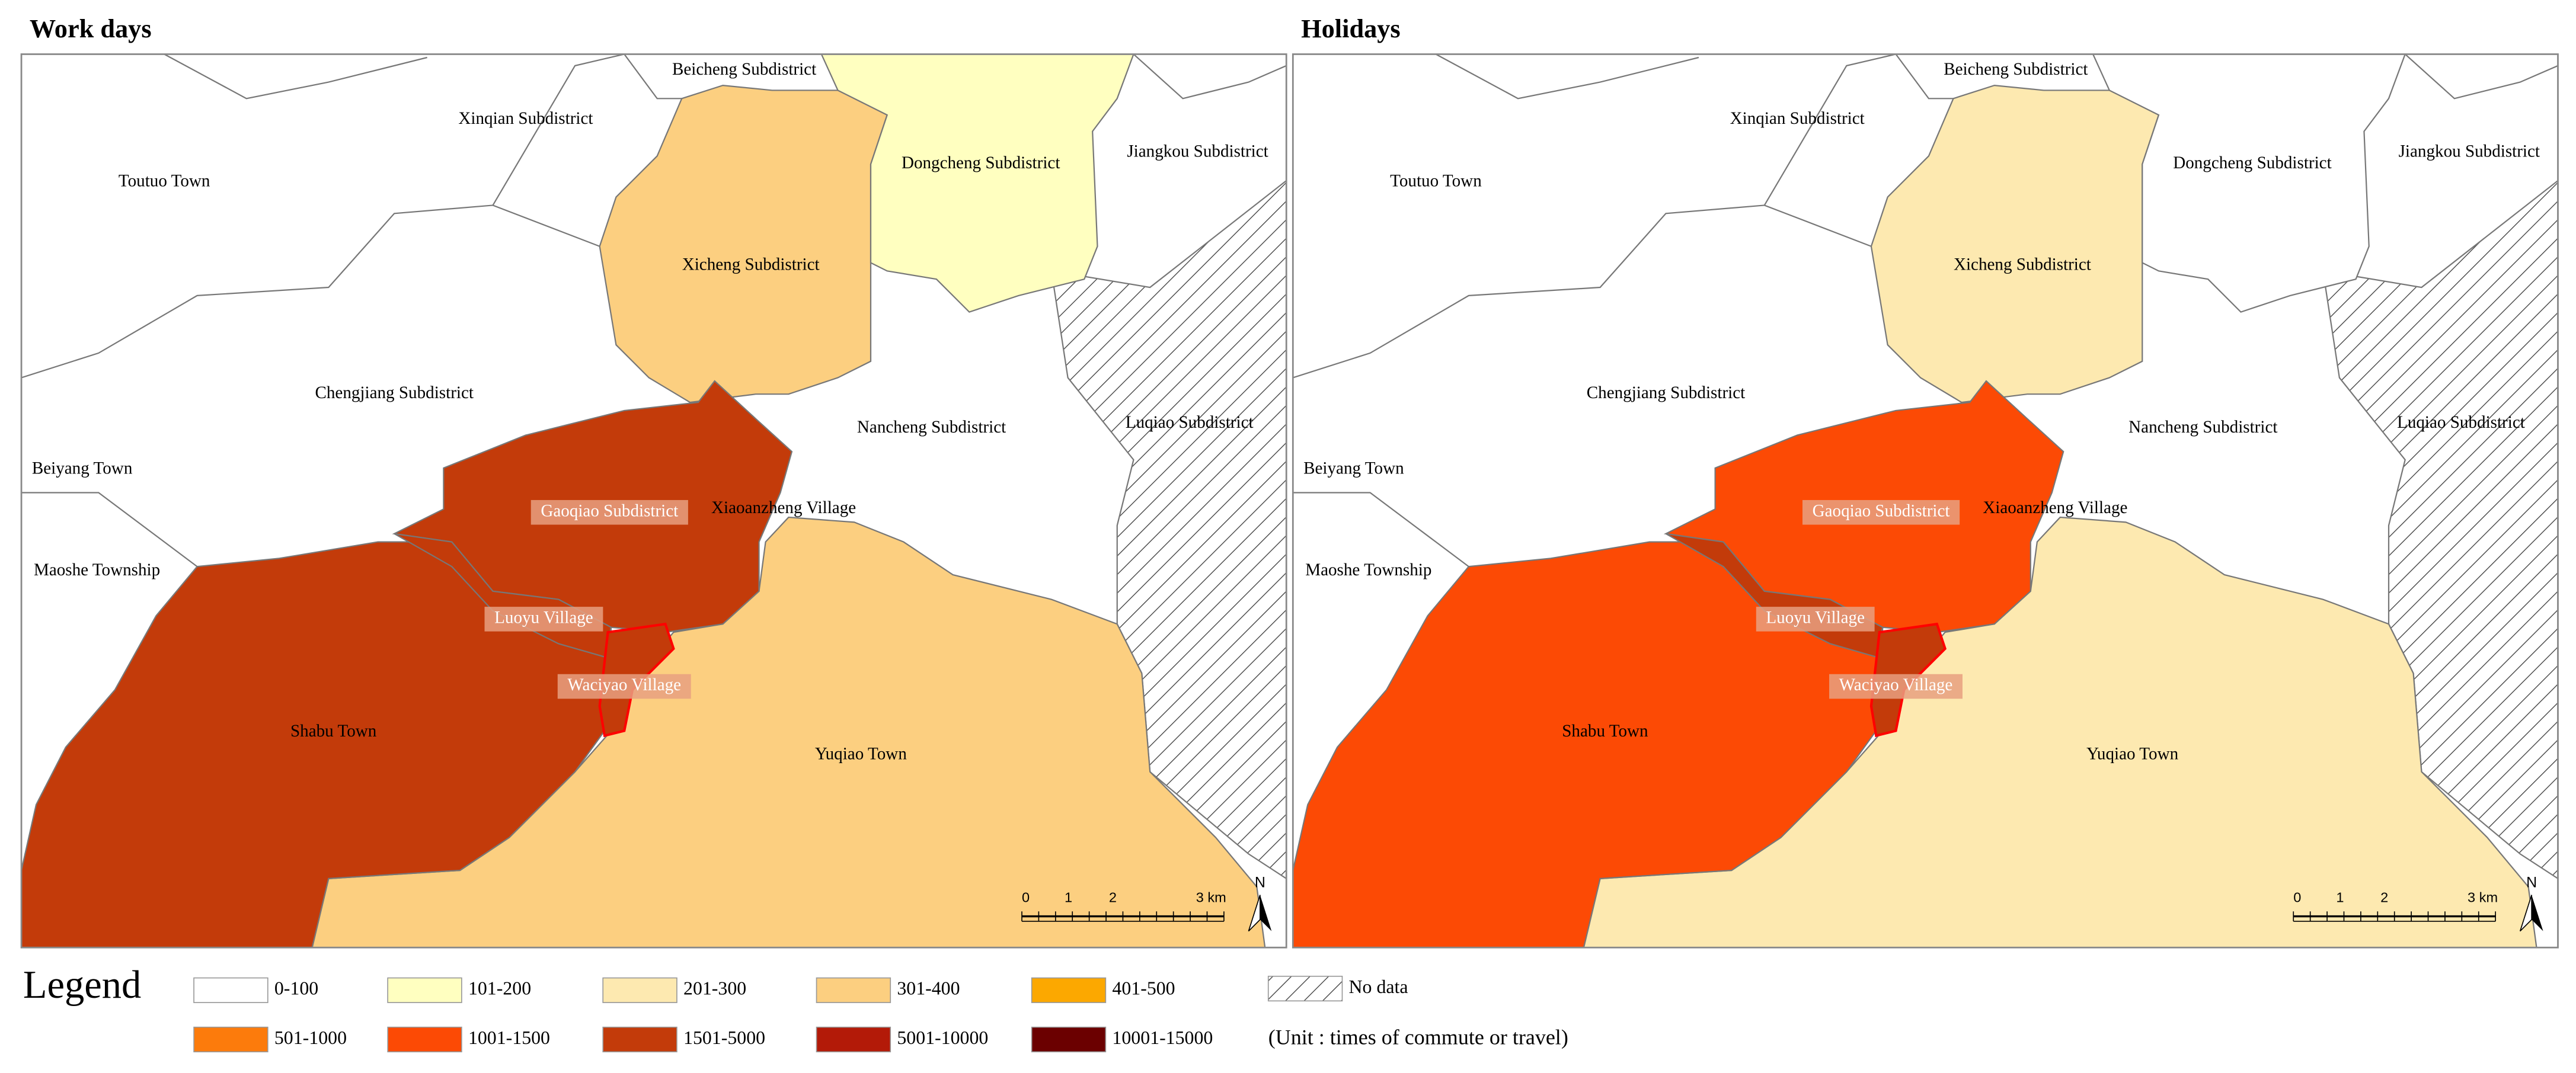 The width and height of the screenshot is (2576, 1073). I want to click on legend-label: 101-200, so click(499, 988).